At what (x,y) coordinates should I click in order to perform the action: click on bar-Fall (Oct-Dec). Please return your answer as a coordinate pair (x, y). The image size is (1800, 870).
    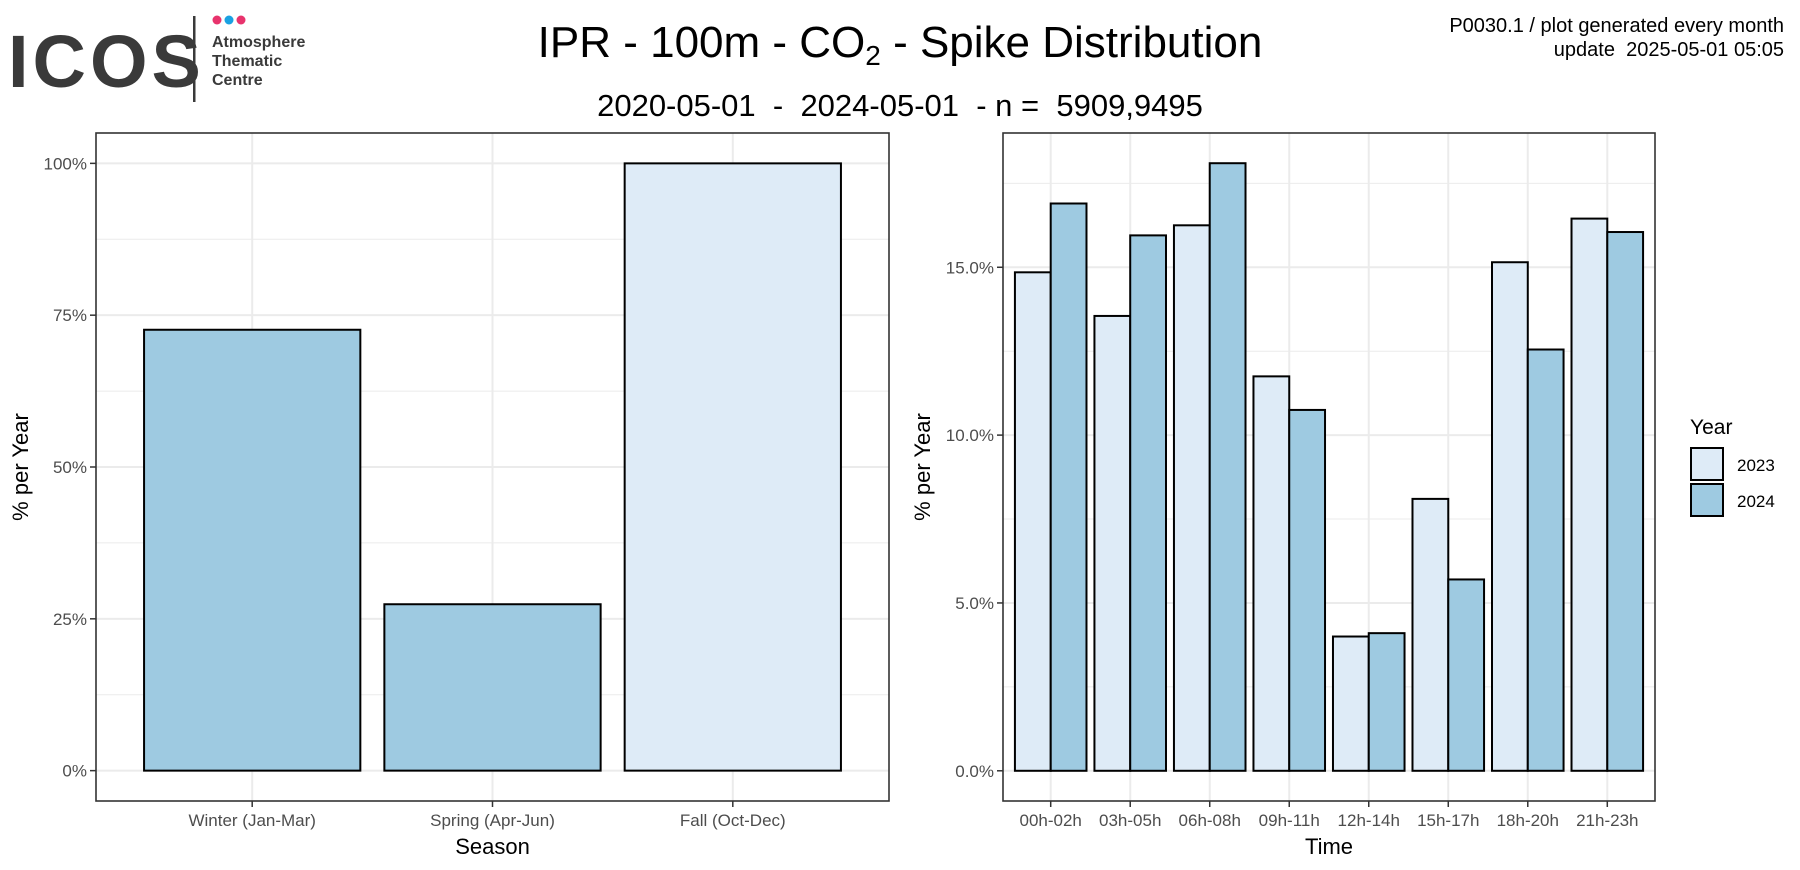
    Looking at the image, I should click on (732, 467).